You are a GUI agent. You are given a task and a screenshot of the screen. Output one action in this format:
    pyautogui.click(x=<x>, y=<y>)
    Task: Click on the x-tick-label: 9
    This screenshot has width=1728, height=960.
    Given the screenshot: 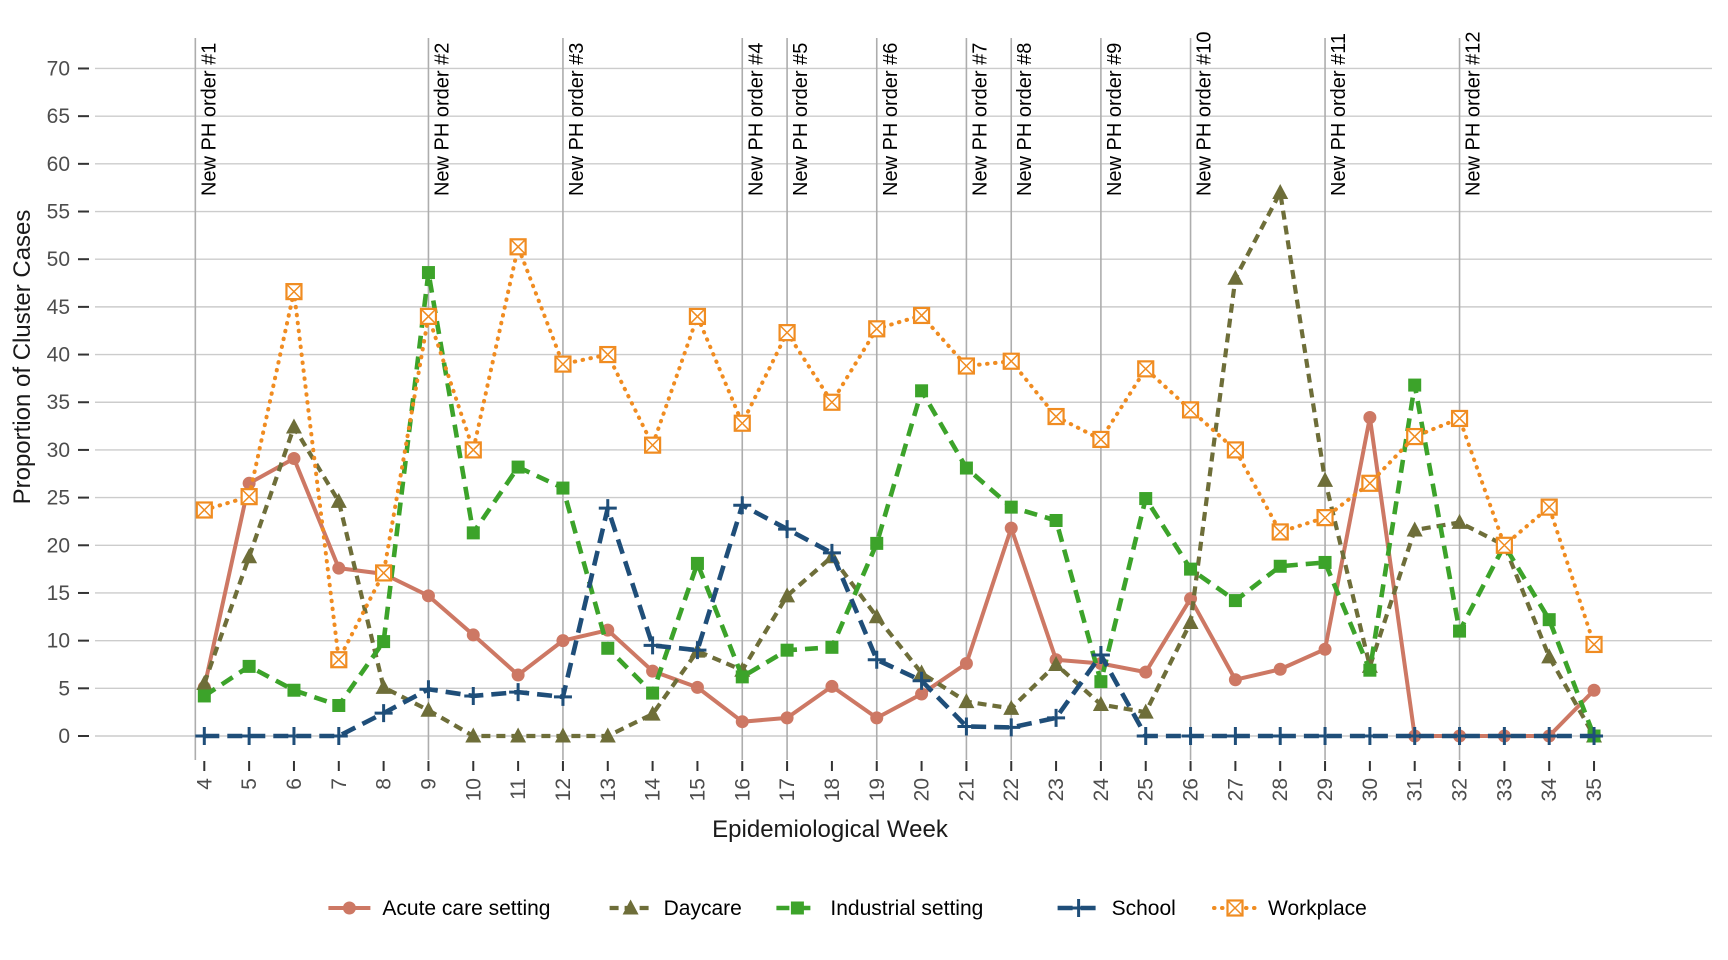 What is the action you would take?
    pyautogui.click(x=428, y=784)
    